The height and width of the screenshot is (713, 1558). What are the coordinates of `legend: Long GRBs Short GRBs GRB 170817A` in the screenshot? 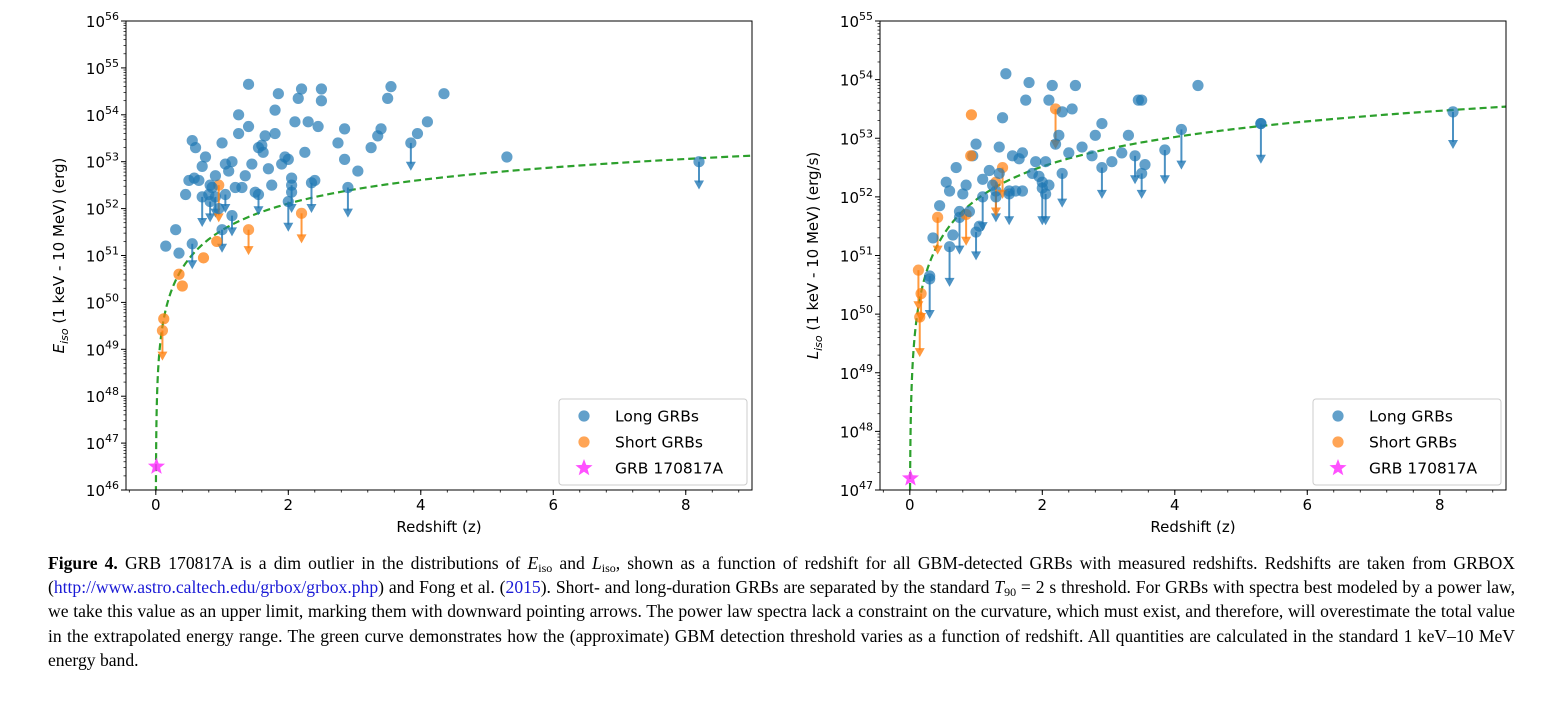 It's located at (653, 442).